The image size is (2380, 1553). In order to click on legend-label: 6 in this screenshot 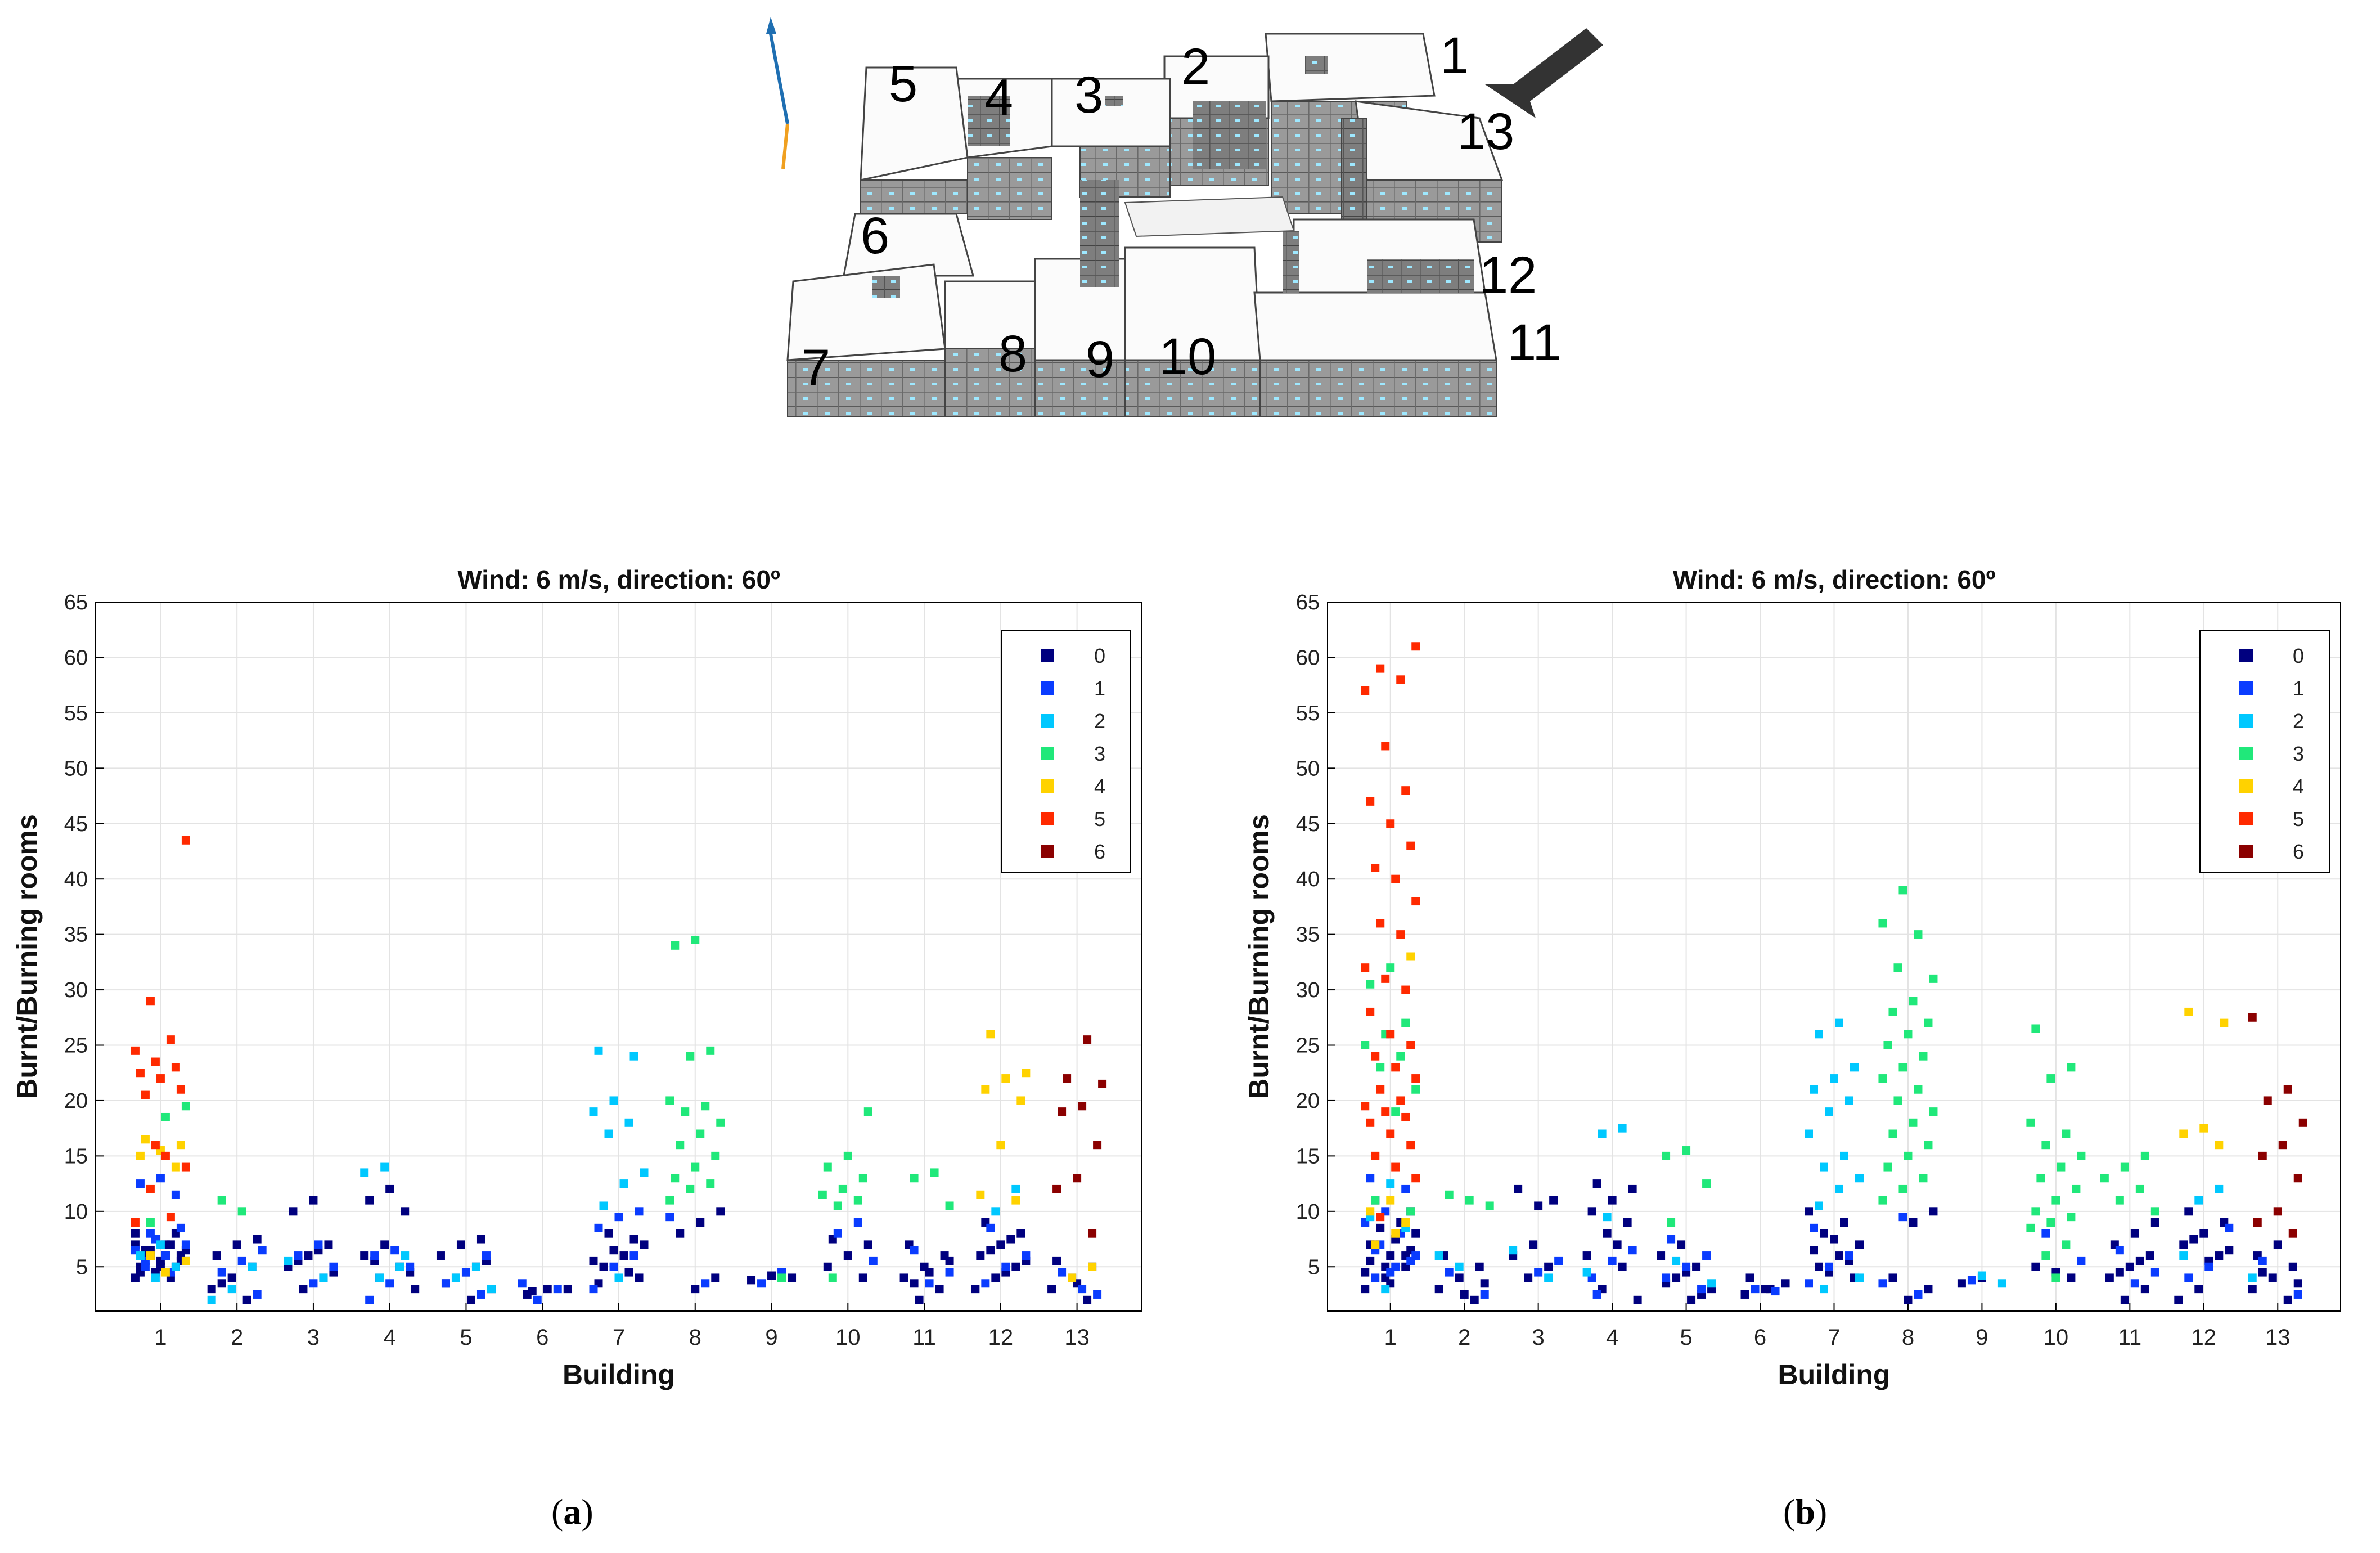, I will do `click(2298, 851)`.